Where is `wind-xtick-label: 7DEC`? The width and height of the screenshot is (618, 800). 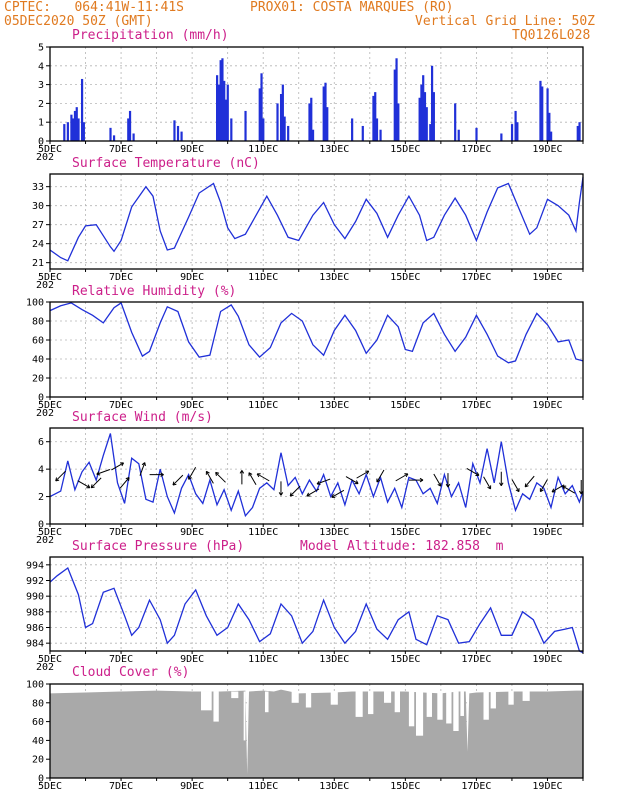 wind-xtick-label: 7DEC is located at coordinates (121, 532).